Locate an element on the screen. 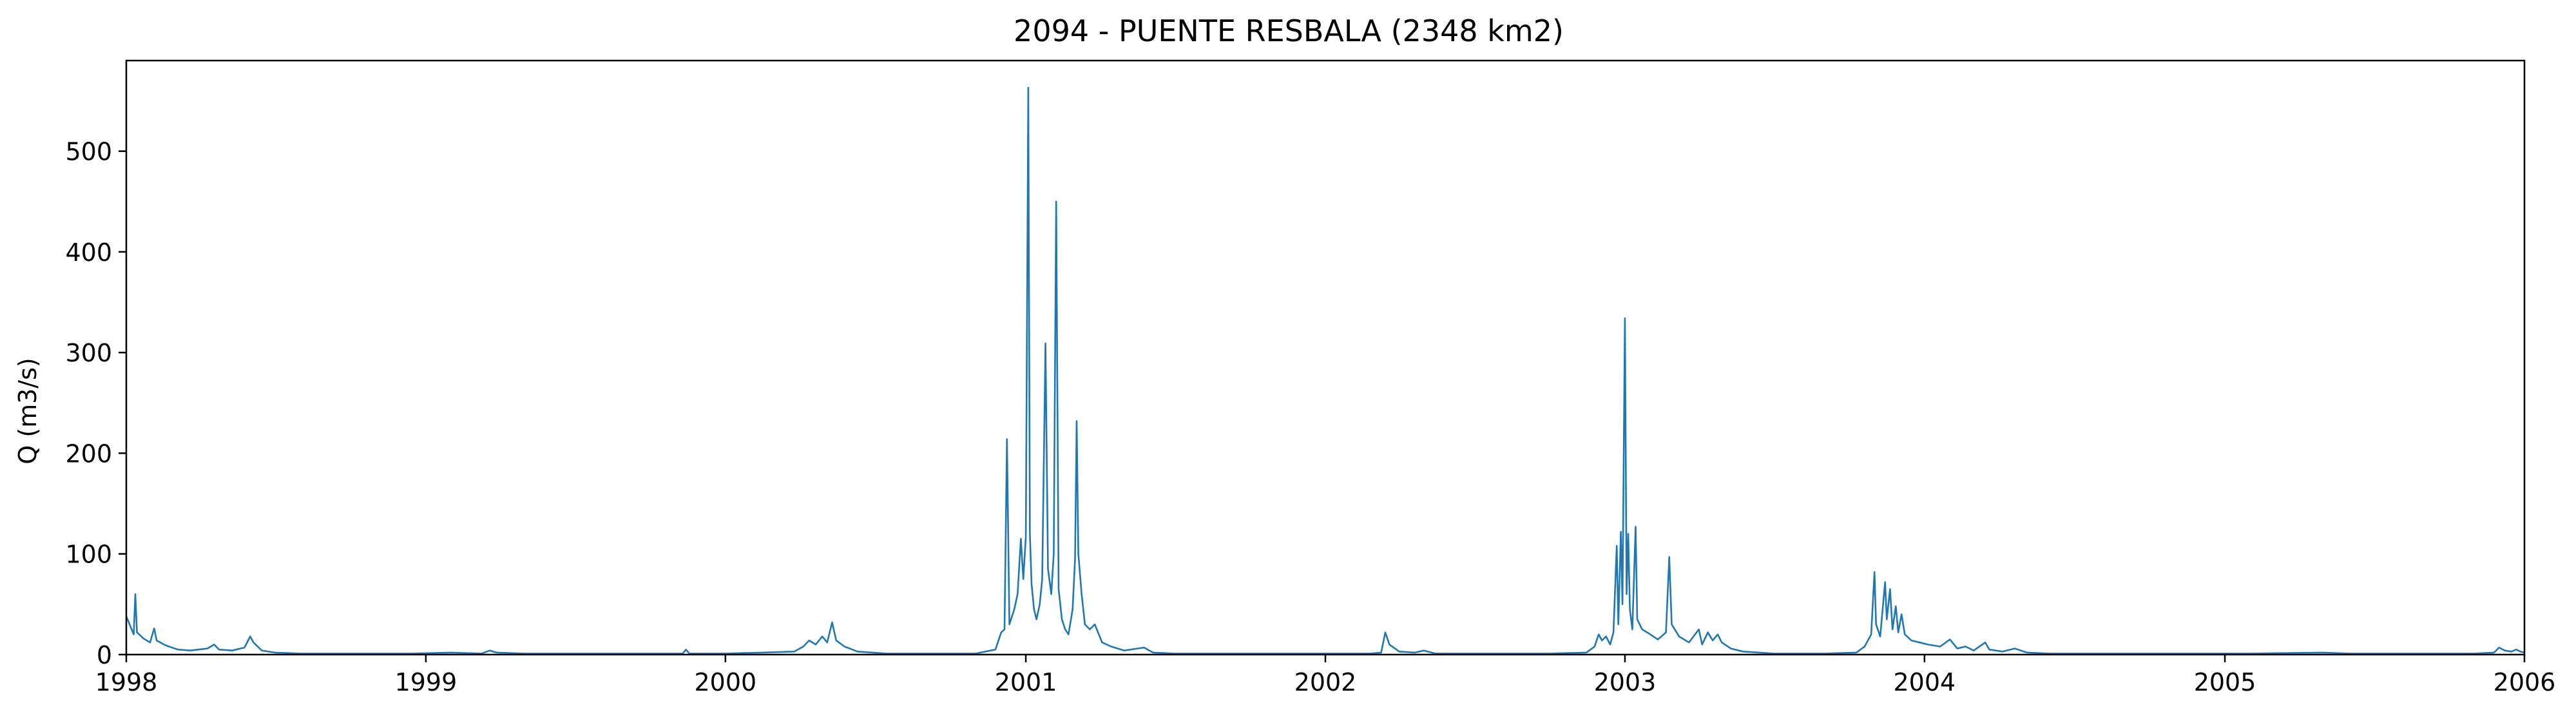  x-tick-label: 2003 is located at coordinates (1626, 682).